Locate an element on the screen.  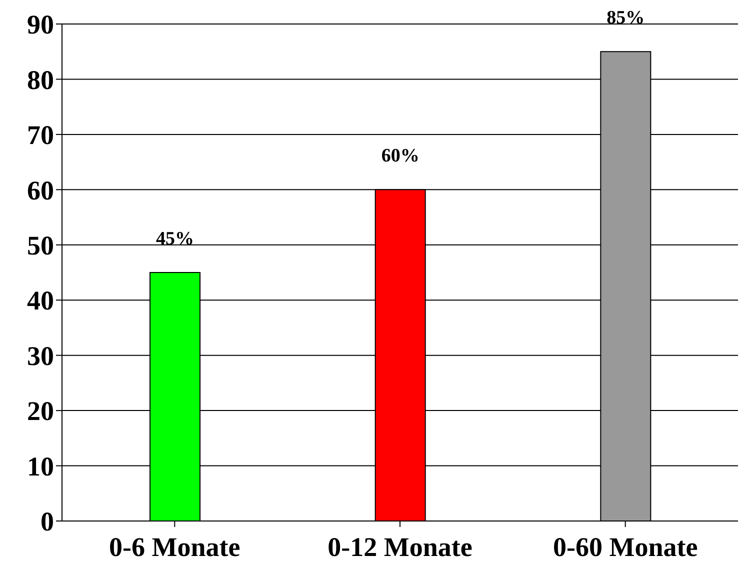
y-tick-label: 20 is located at coordinates (40, 411).